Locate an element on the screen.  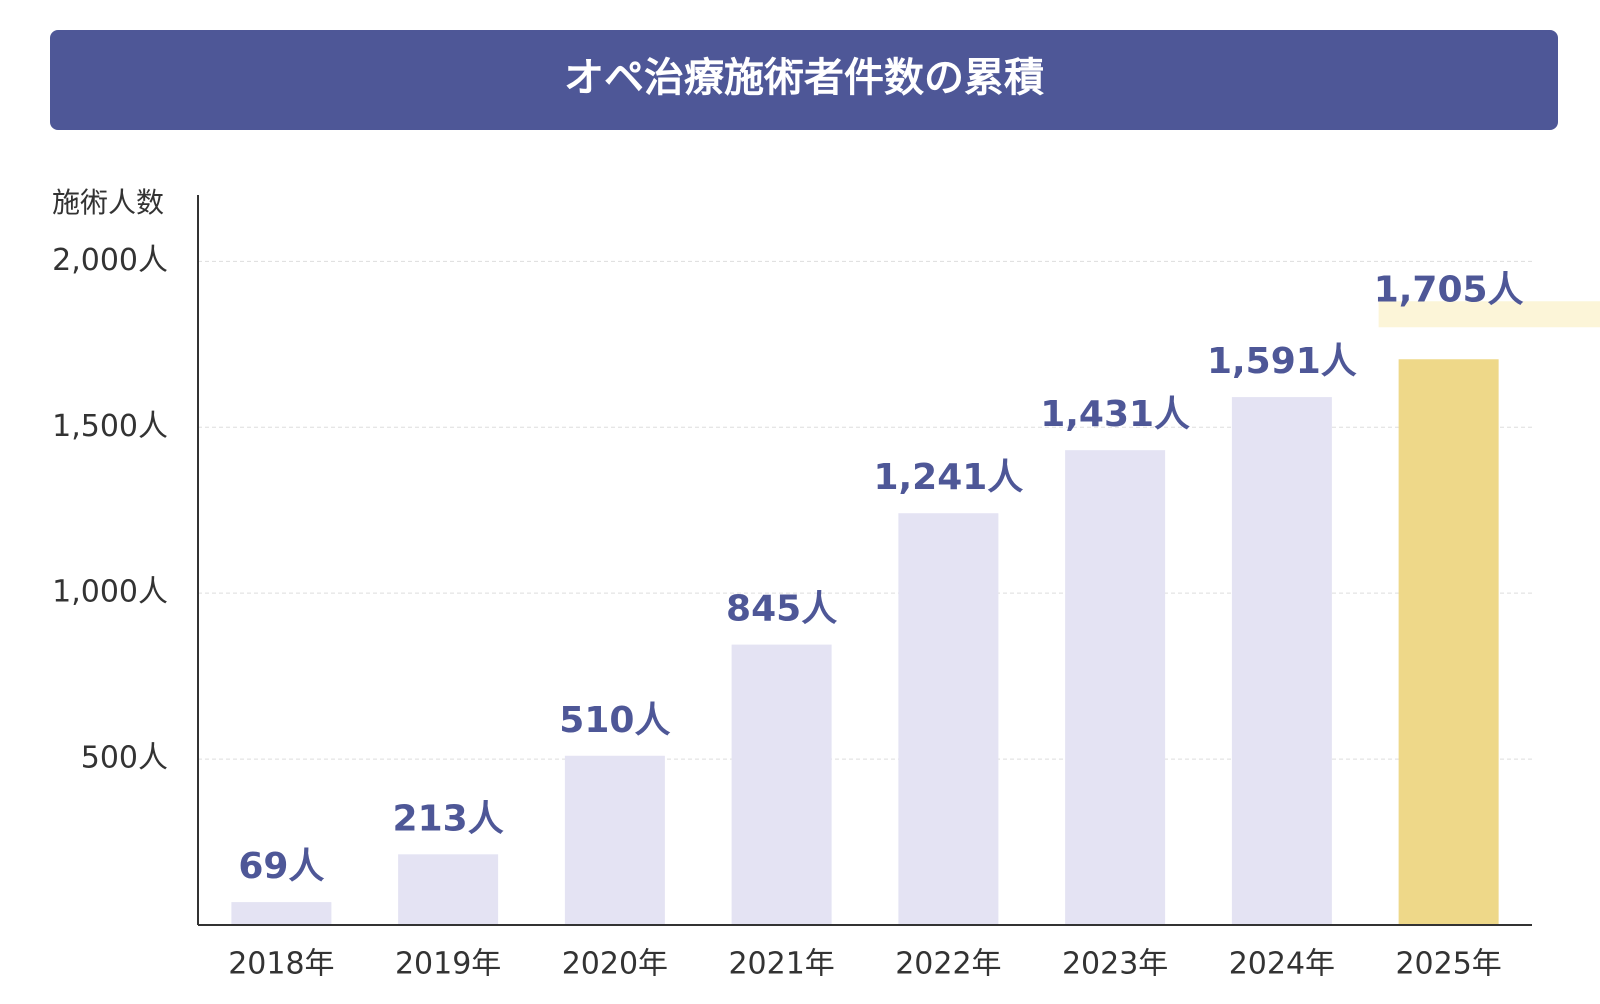
value-label: 845人 is located at coordinates (781, 609).